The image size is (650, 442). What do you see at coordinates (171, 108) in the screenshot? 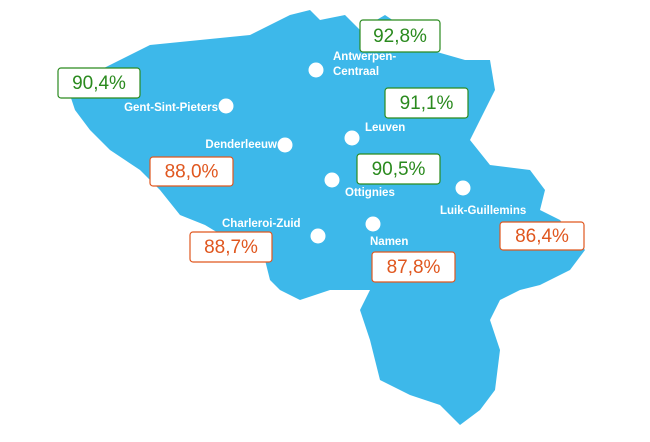
I see `station-name: Gent-Sint-Pieters` at bounding box center [171, 108].